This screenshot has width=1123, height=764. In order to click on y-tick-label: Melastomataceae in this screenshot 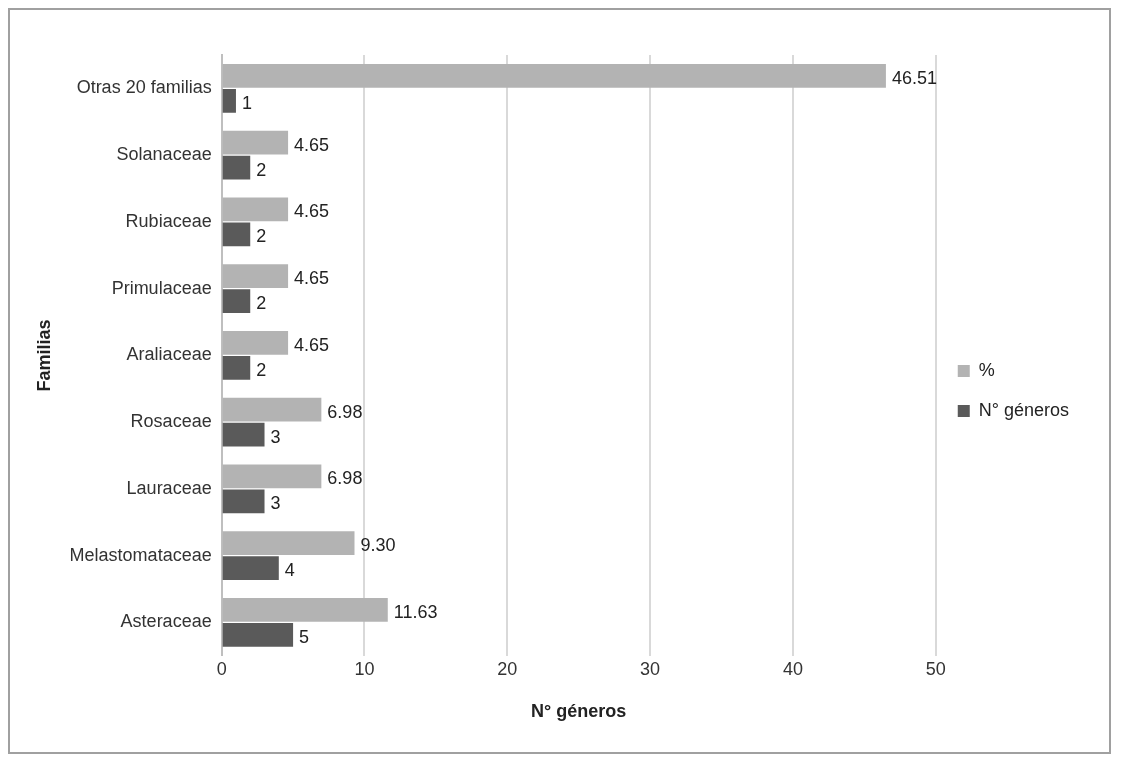, I will do `click(140, 554)`.